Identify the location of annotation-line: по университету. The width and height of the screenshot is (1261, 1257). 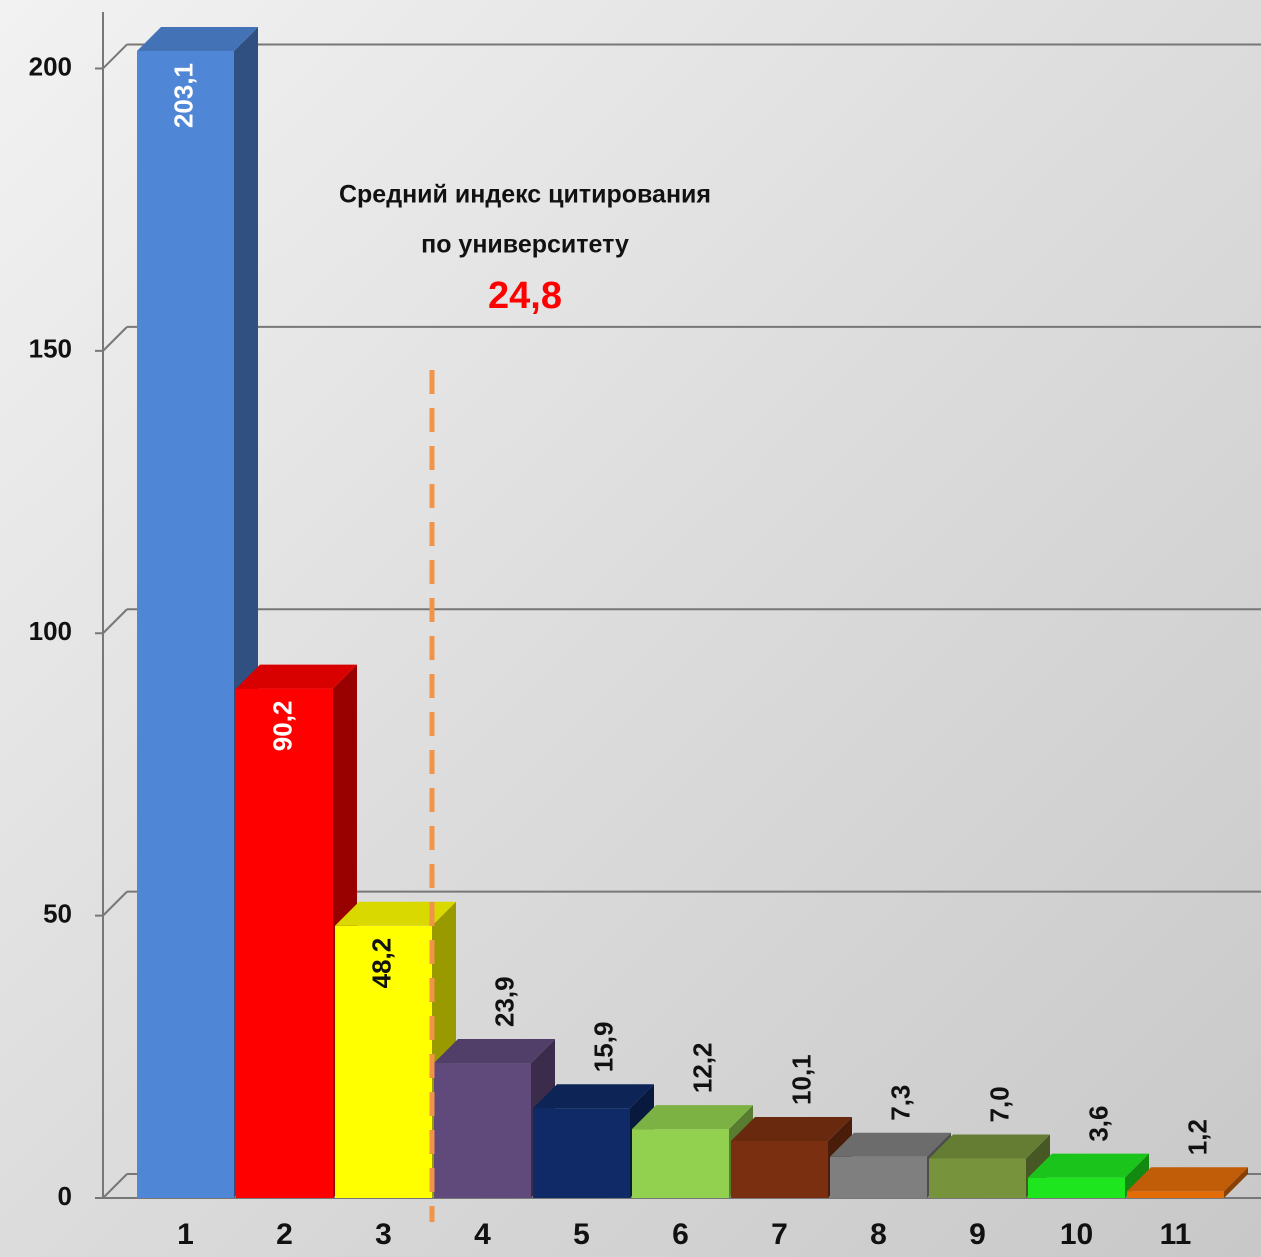
(525, 245).